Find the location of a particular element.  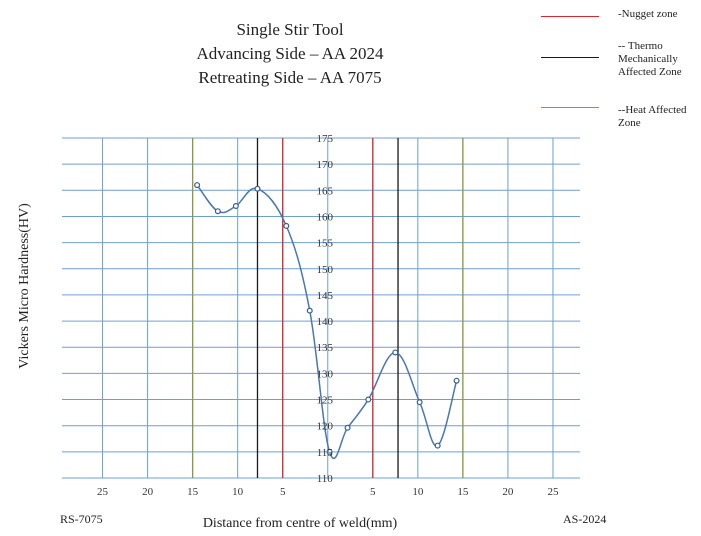

x-axis-title: Distance from centre of weld(mm) is located at coordinates (300, 523).